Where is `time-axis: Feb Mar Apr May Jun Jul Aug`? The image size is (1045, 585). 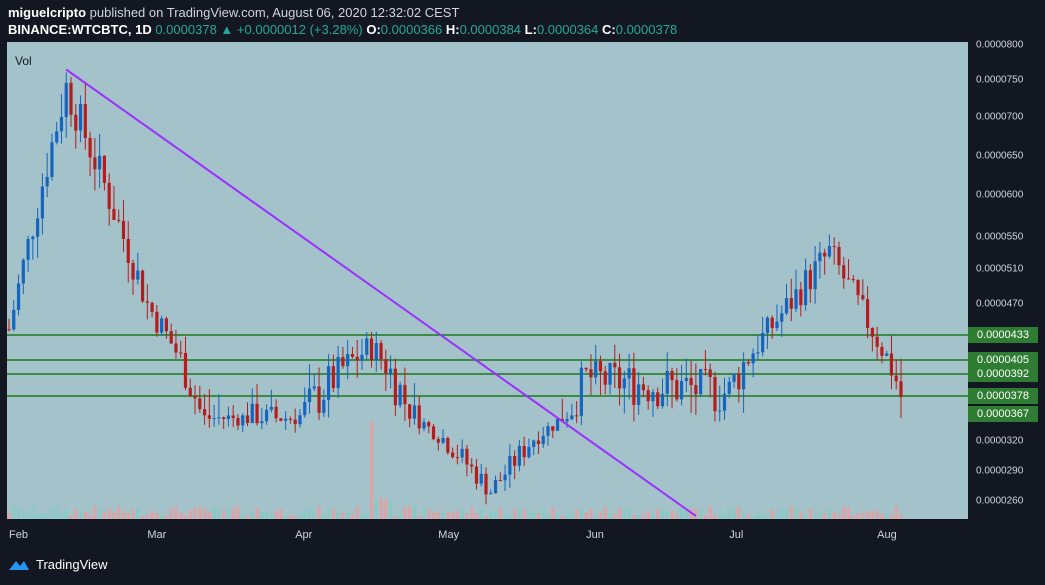 time-axis: Feb Mar Apr May Jun Jul Aug is located at coordinates (487, 534).